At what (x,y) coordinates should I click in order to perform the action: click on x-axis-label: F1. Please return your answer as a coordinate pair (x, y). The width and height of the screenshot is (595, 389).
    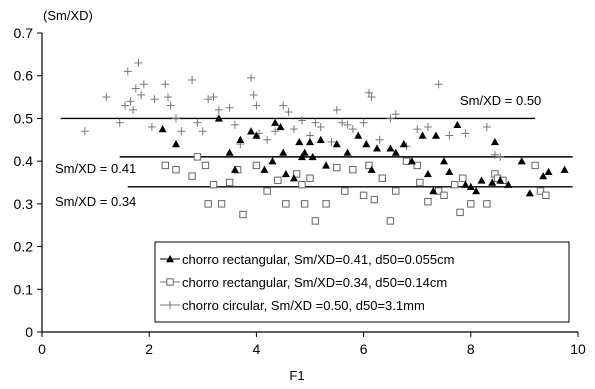
    Looking at the image, I should click on (296, 375).